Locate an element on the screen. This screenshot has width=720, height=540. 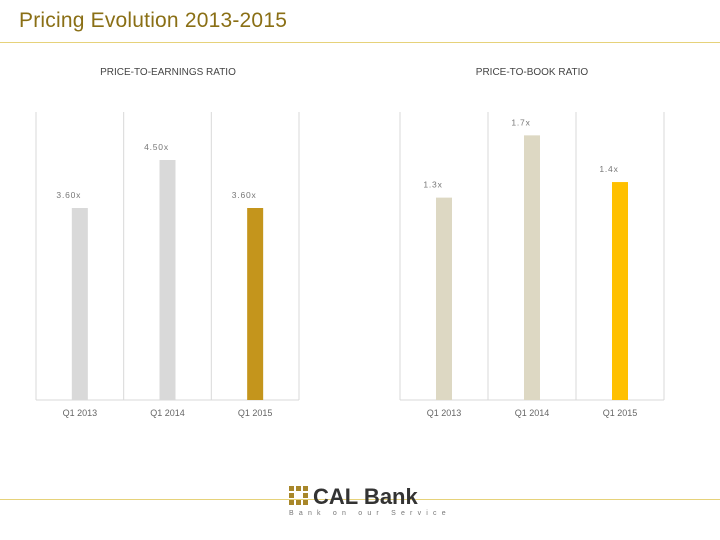
chart-title: PRICE-TO-BOOK RATIO is located at coordinates (532, 72).